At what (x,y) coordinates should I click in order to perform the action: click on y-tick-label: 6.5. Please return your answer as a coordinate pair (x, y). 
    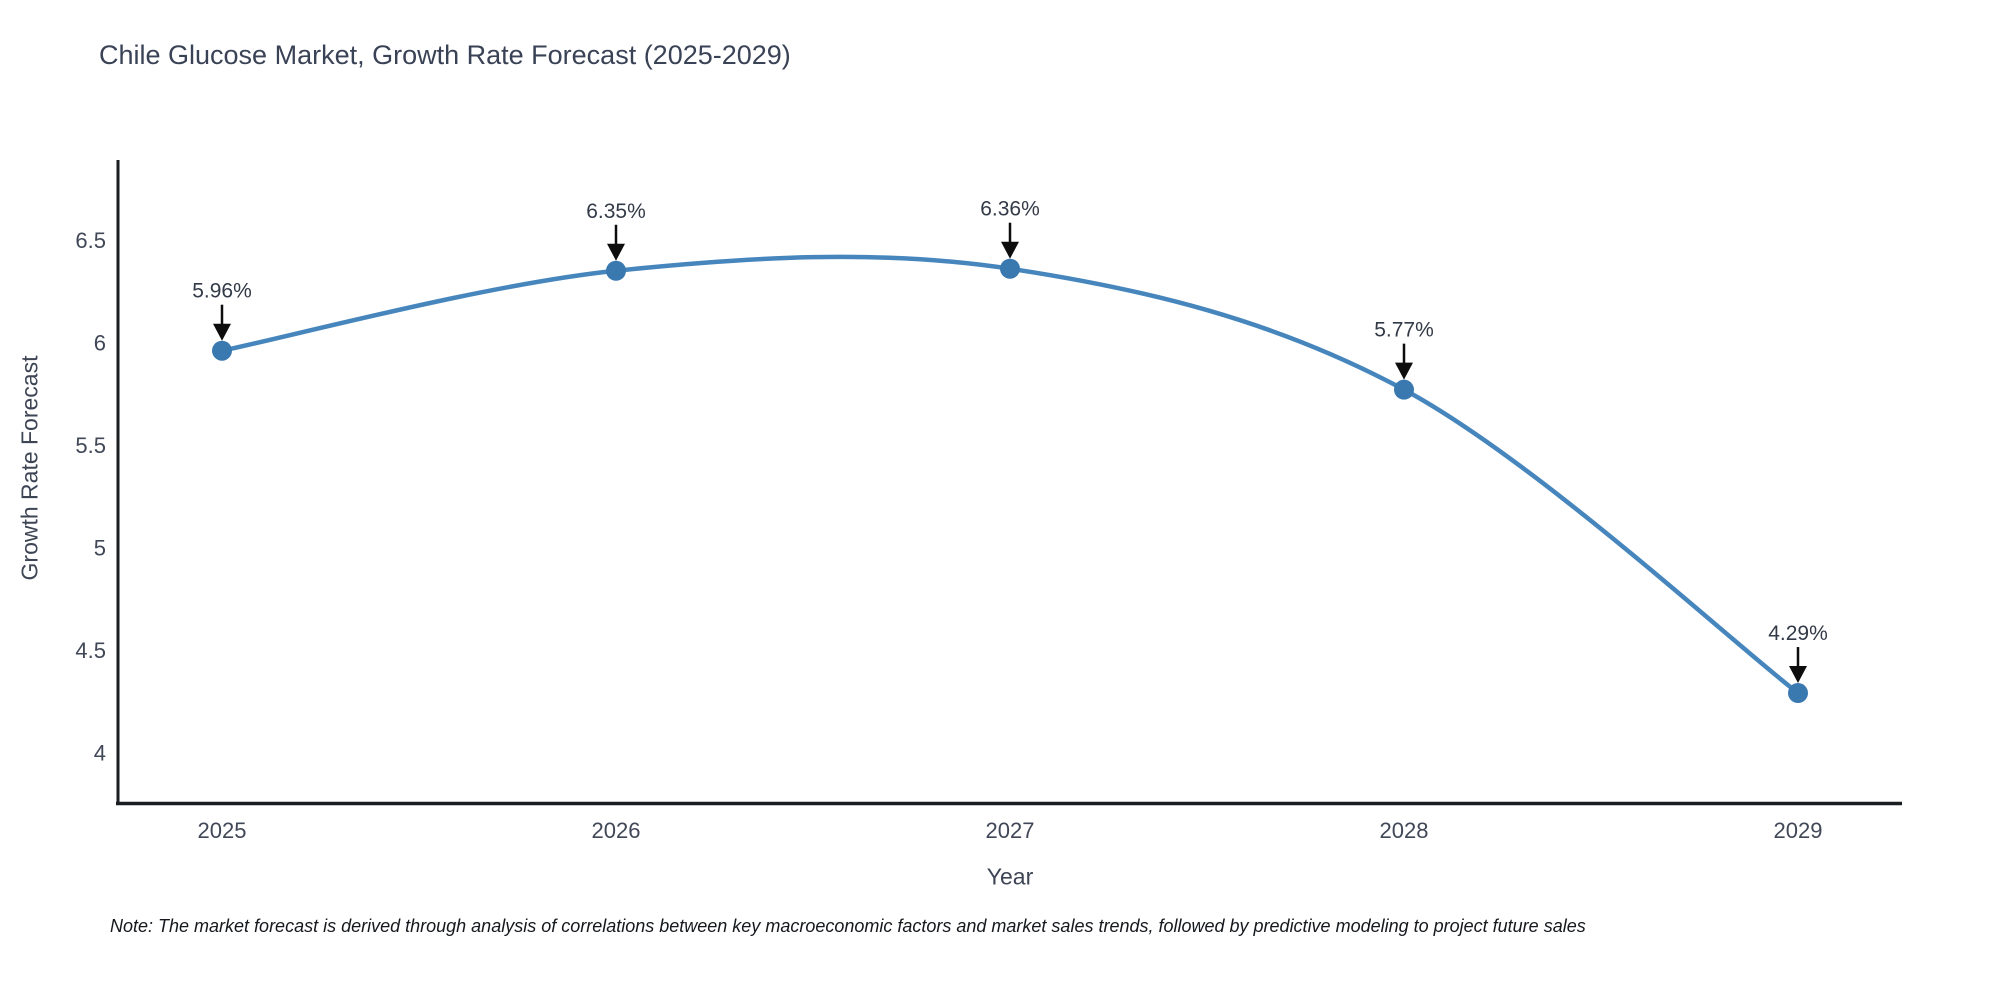
    Looking at the image, I should click on (90, 240).